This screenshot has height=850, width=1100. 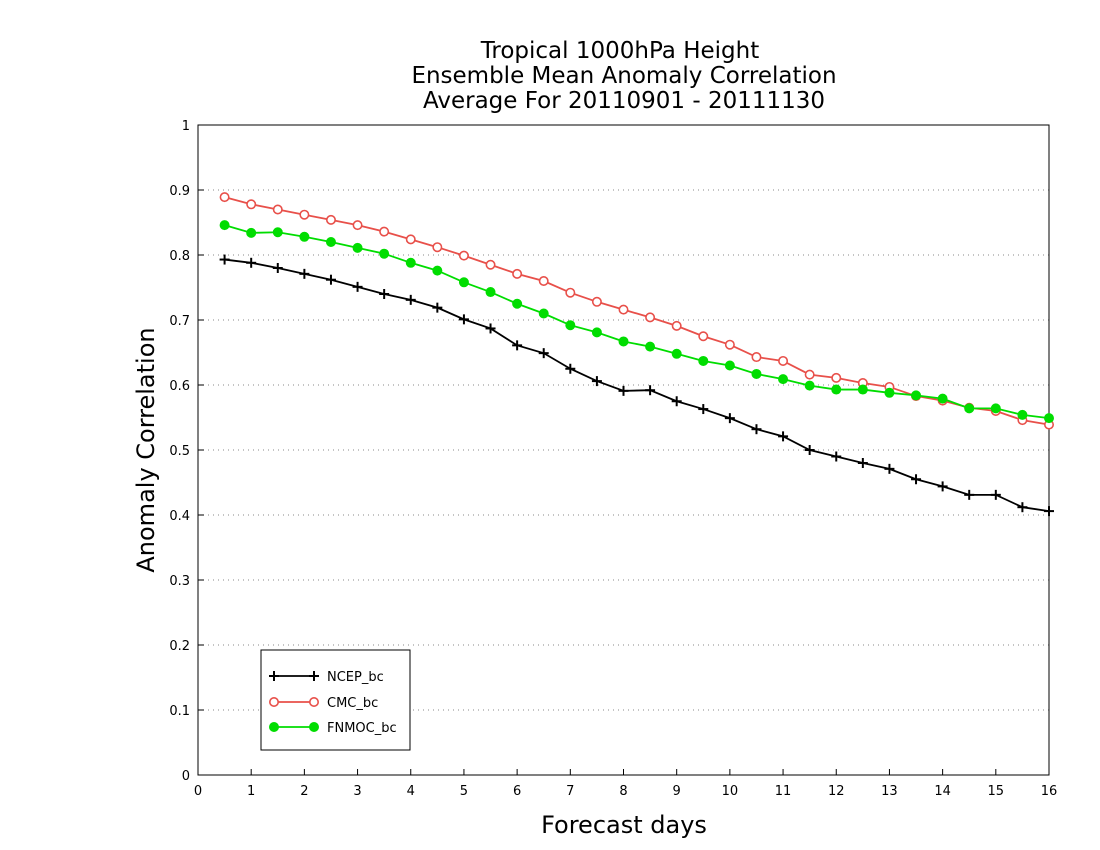 What do you see at coordinates (996, 791) in the screenshot?
I see `x-tick-label: 15` at bounding box center [996, 791].